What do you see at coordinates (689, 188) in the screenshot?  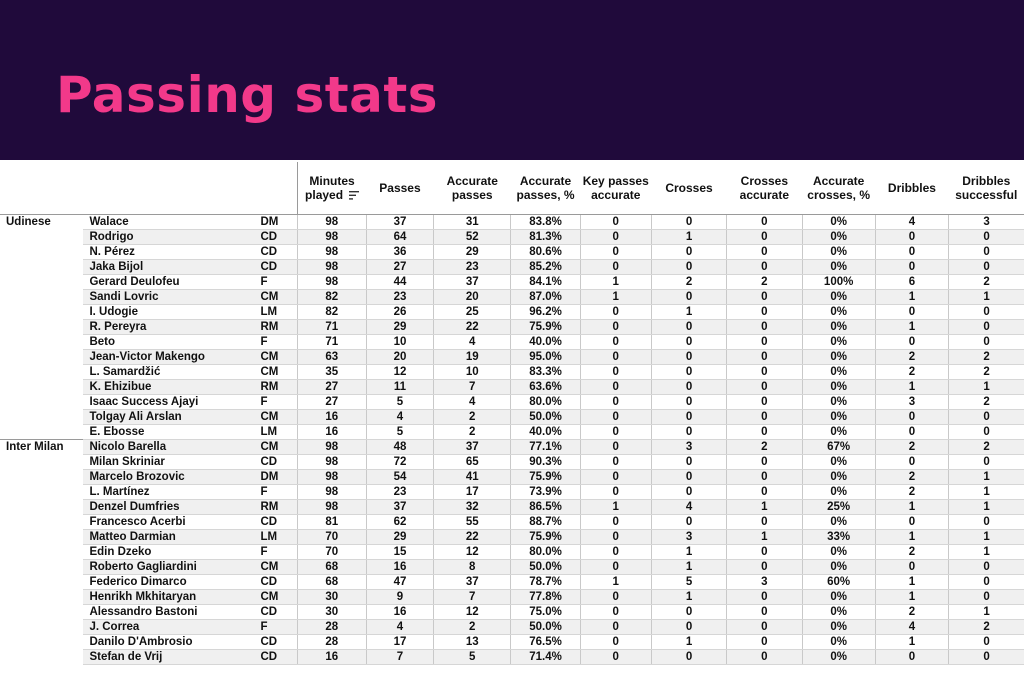 I see `column-header: Crosses` at bounding box center [689, 188].